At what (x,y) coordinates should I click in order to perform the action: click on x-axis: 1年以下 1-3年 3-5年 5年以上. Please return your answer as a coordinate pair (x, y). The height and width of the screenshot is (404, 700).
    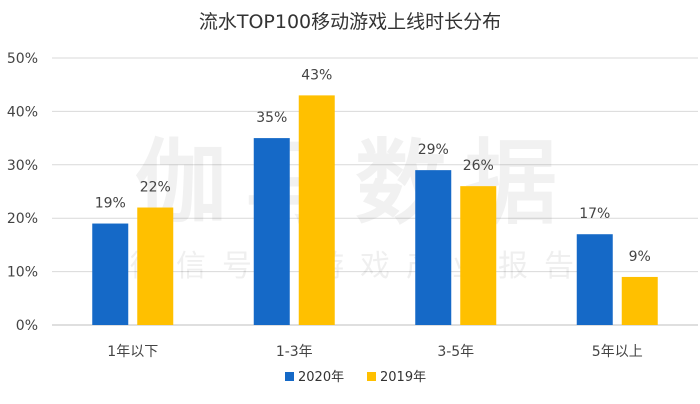
    Looking at the image, I should click on (374, 352).